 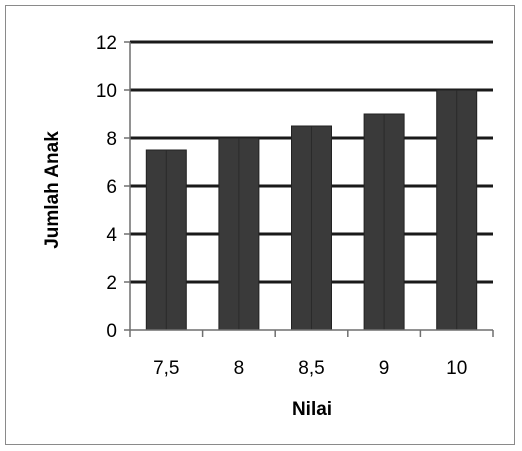 I want to click on x-axis-title: Nilai, so click(x=312, y=409).